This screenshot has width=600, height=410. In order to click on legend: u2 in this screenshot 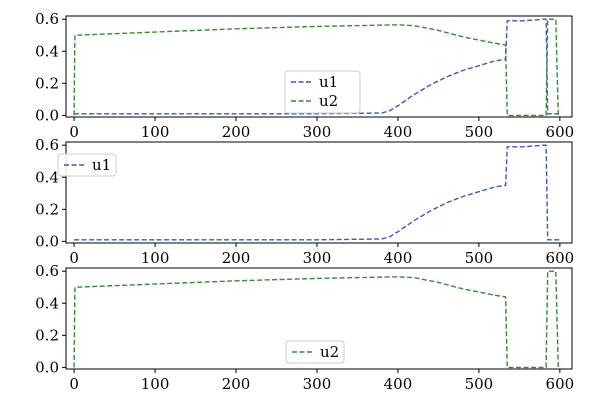, I will do `click(315, 352)`.